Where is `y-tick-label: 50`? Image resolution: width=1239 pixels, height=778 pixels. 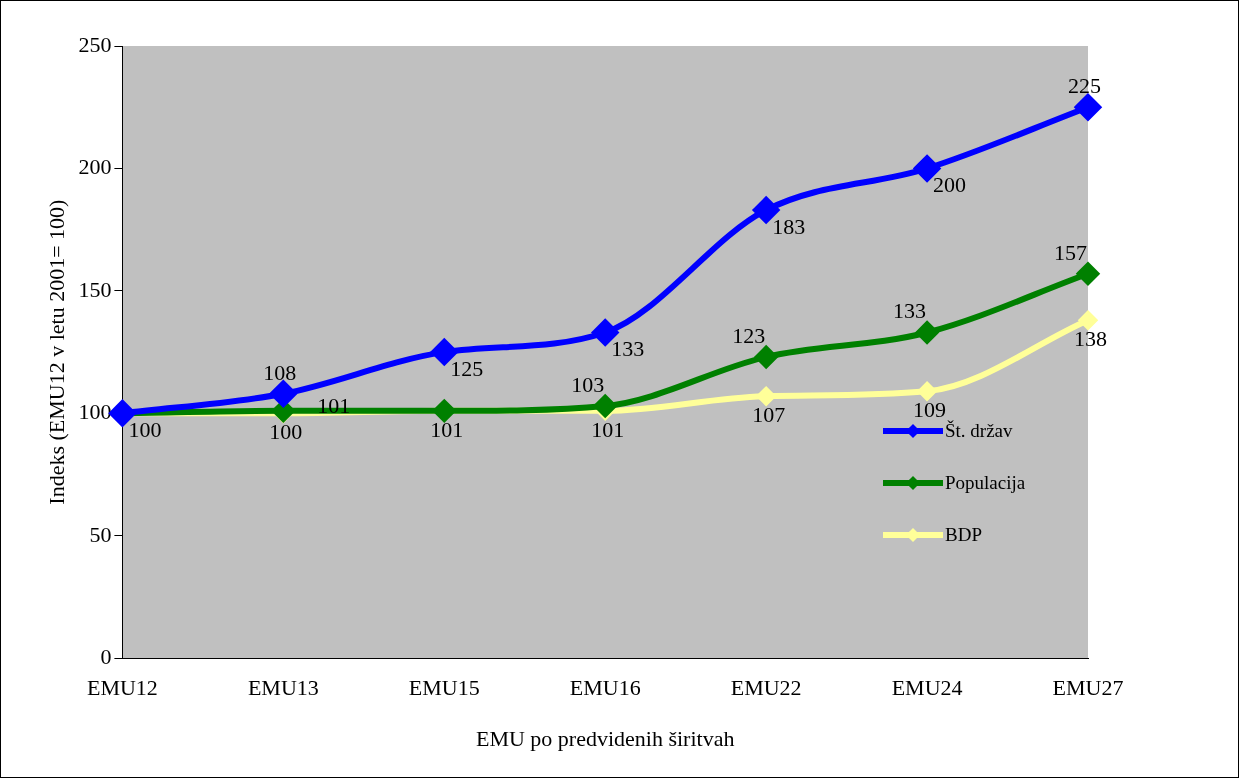
y-tick-label: 50 is located at coordinates (100, 534).